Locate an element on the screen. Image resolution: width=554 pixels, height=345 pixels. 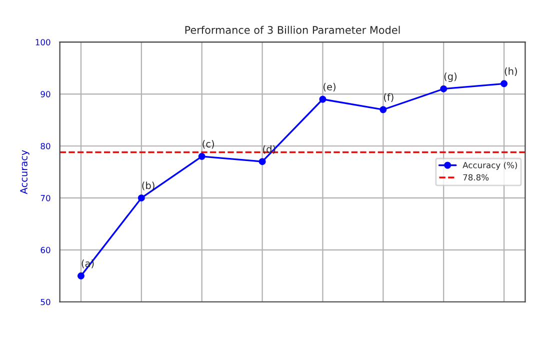
annotation: (f) is located at coordinates (389, 97).